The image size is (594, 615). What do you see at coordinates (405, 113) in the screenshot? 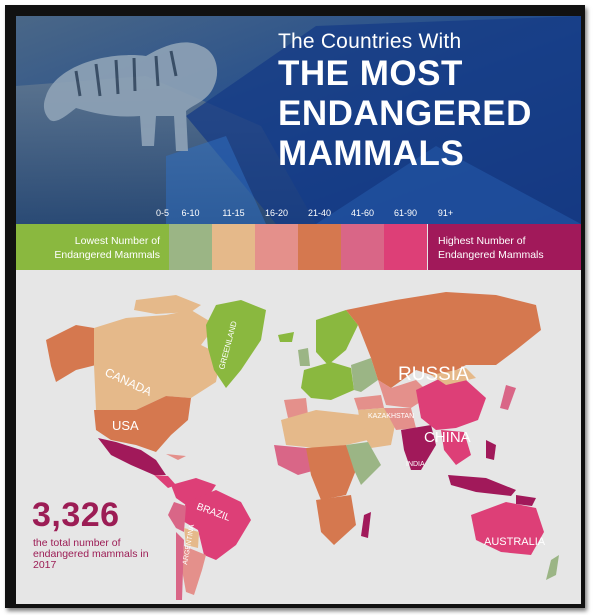
I see `title-line-2: ENDANGERED` at bounding box center [405, 113].